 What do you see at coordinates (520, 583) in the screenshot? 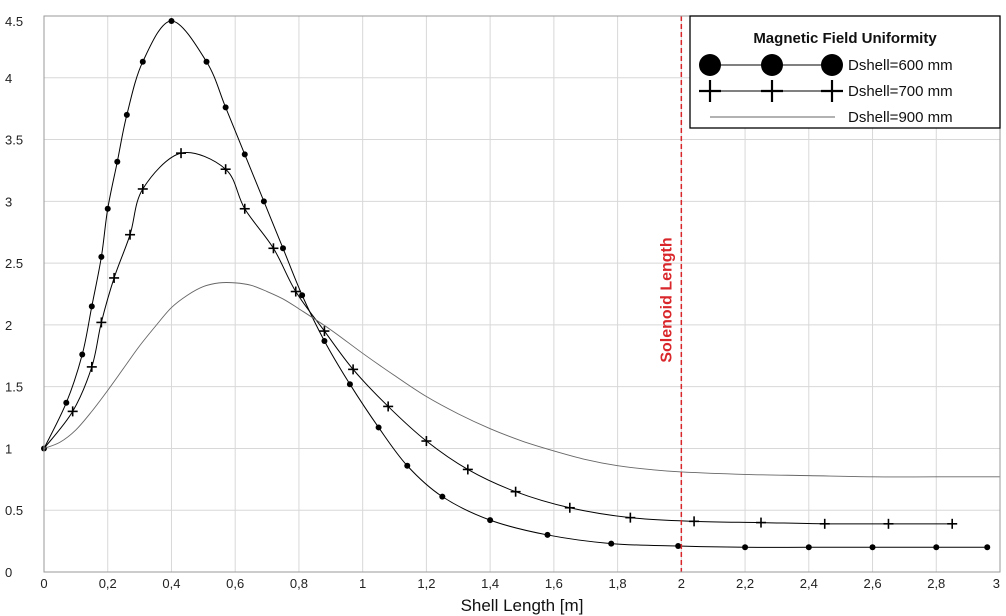
I see `x-tick-labels: 0 0,2 0,4 0,6 0,8 1 1,2 1,4 1,6 1,8 2 2,2 2,4 2,6 2,8 3` at bounding box center [520, 583].